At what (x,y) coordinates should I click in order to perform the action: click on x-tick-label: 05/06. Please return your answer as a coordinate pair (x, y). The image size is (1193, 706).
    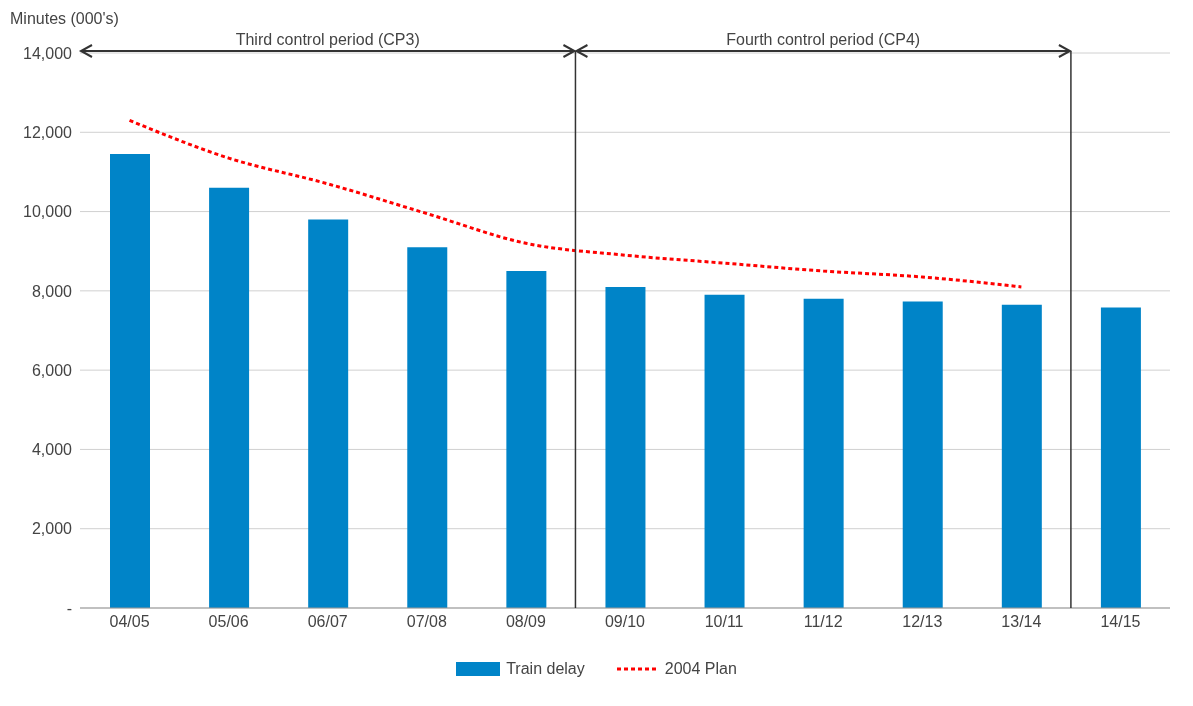
    Looking at the image, I should click on (228, 622).